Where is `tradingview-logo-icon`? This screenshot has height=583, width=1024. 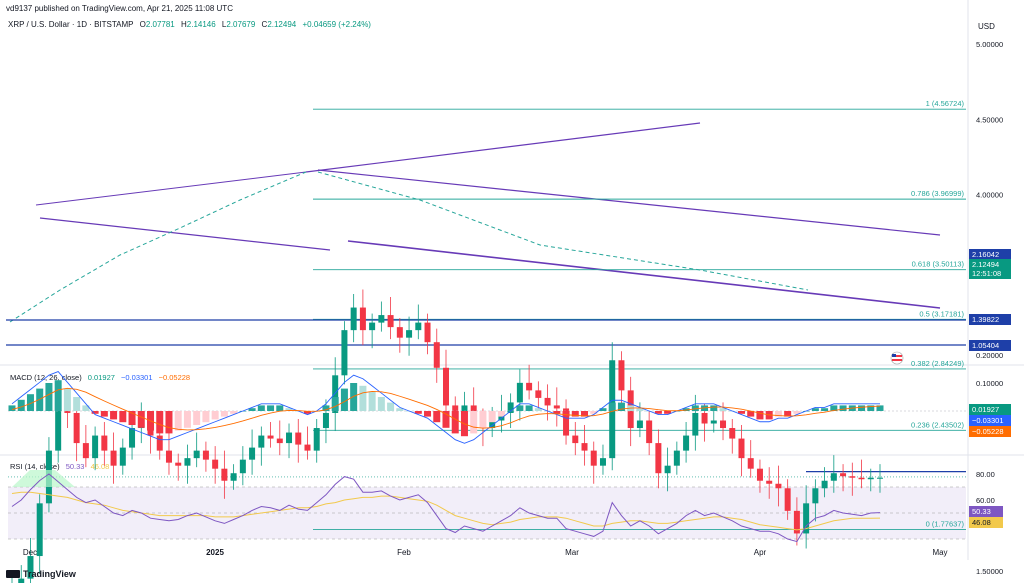
tradingview-logo-icon is located at coordinates (13, 574).